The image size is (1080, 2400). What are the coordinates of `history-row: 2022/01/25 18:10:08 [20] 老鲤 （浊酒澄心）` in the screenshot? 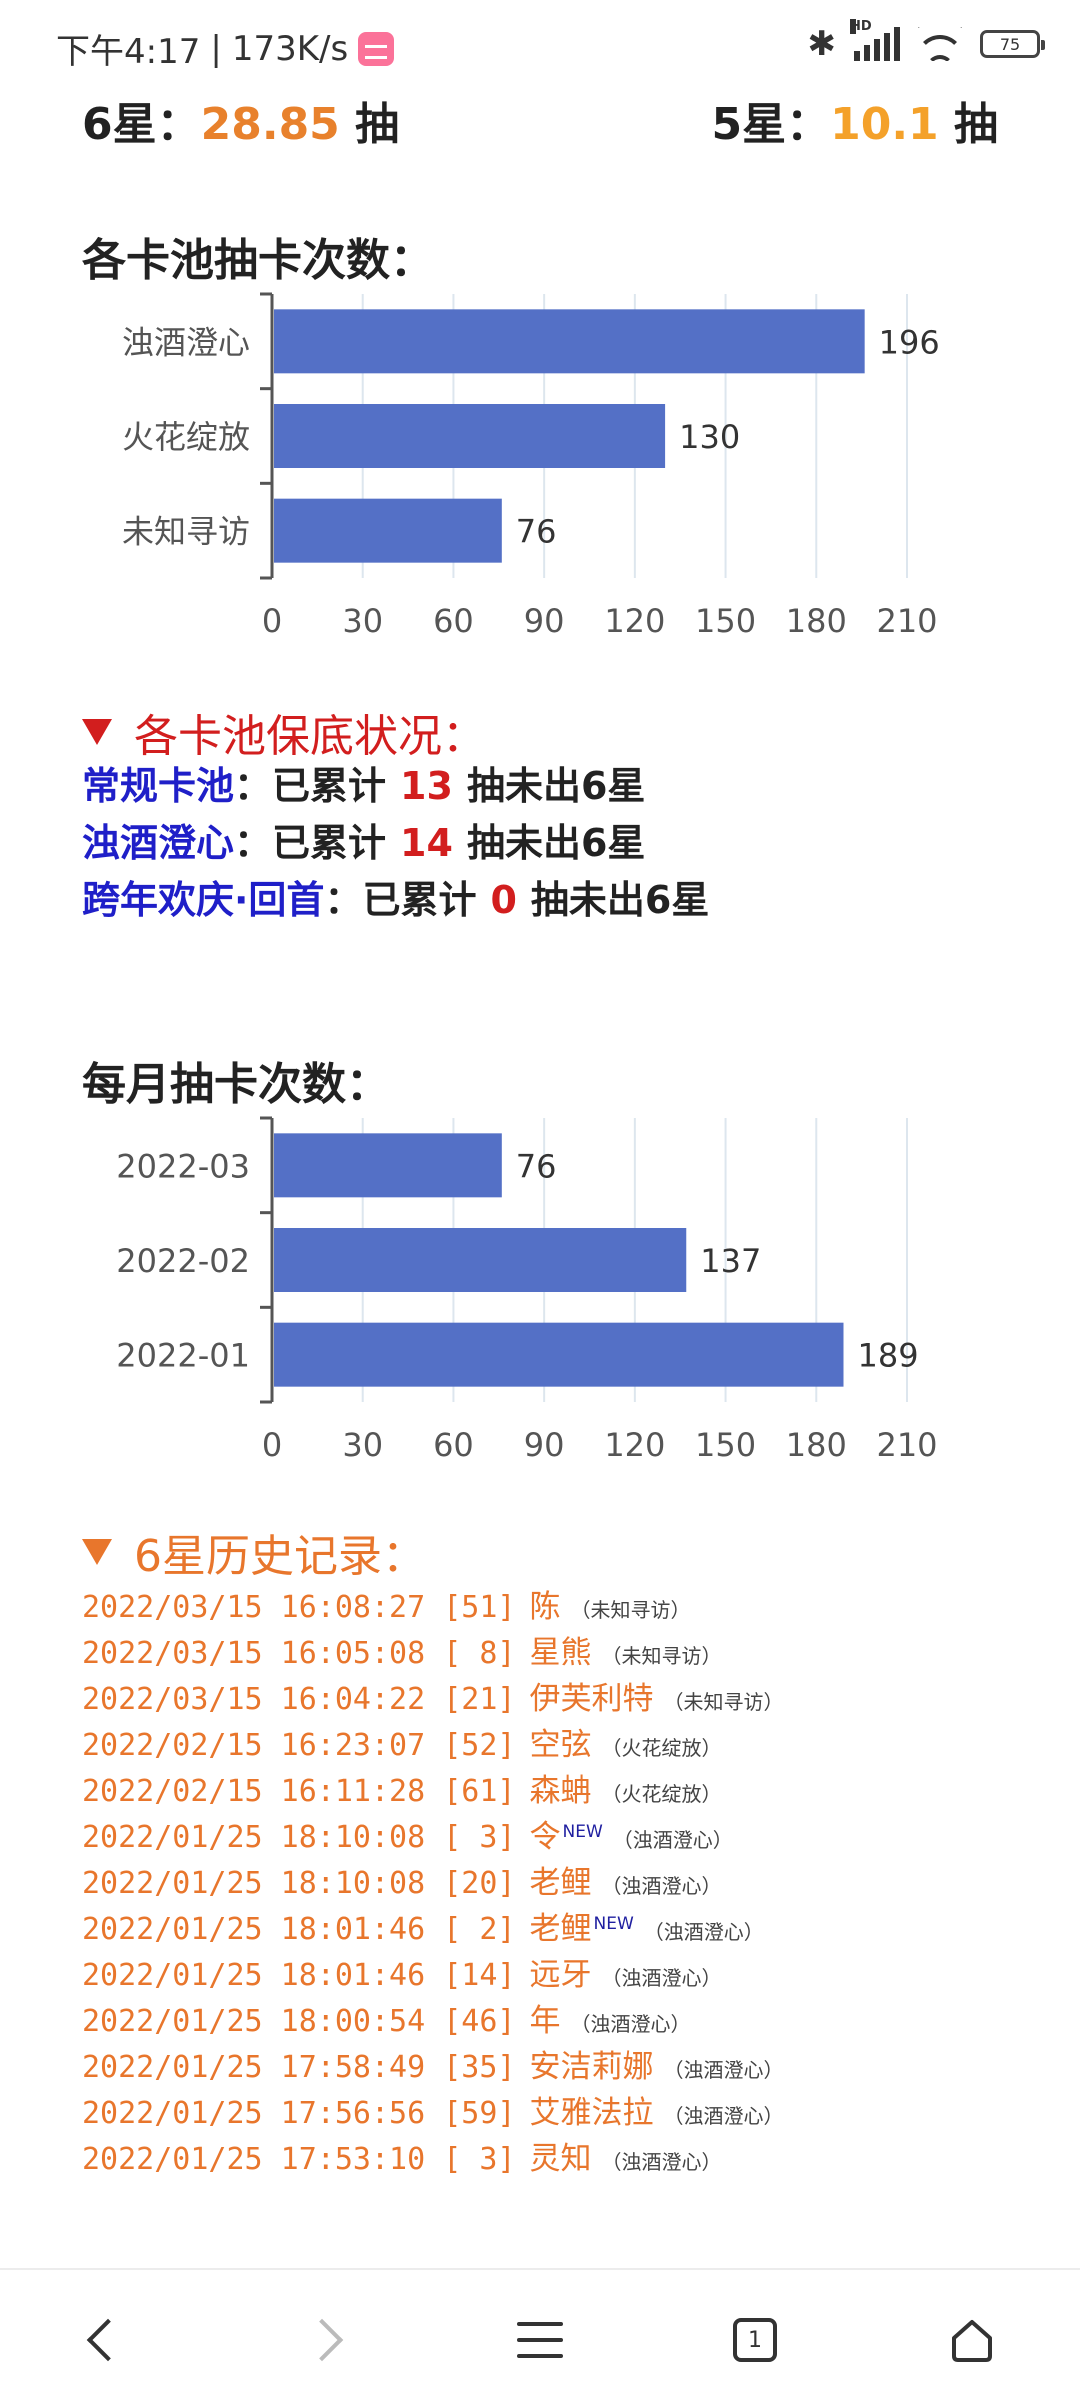 It's located at (432, 1883).